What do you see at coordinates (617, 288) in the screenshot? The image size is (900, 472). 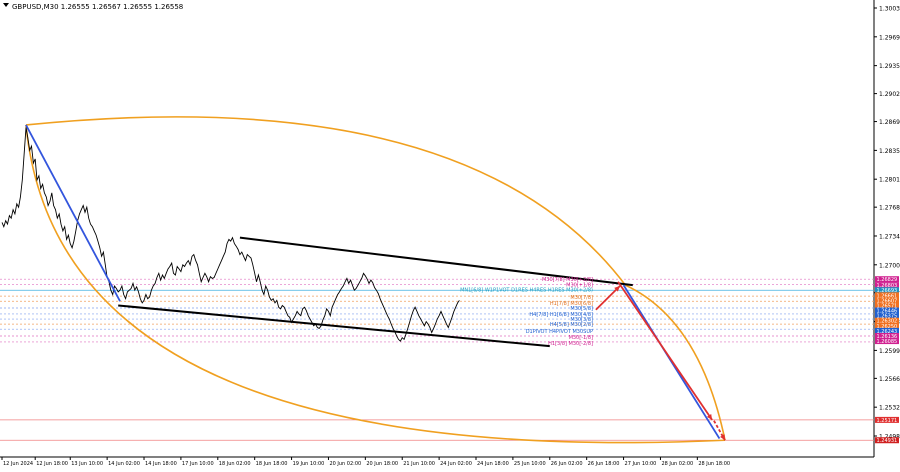 I see `red-arrow-head-up` at bounding box center [617, 288].